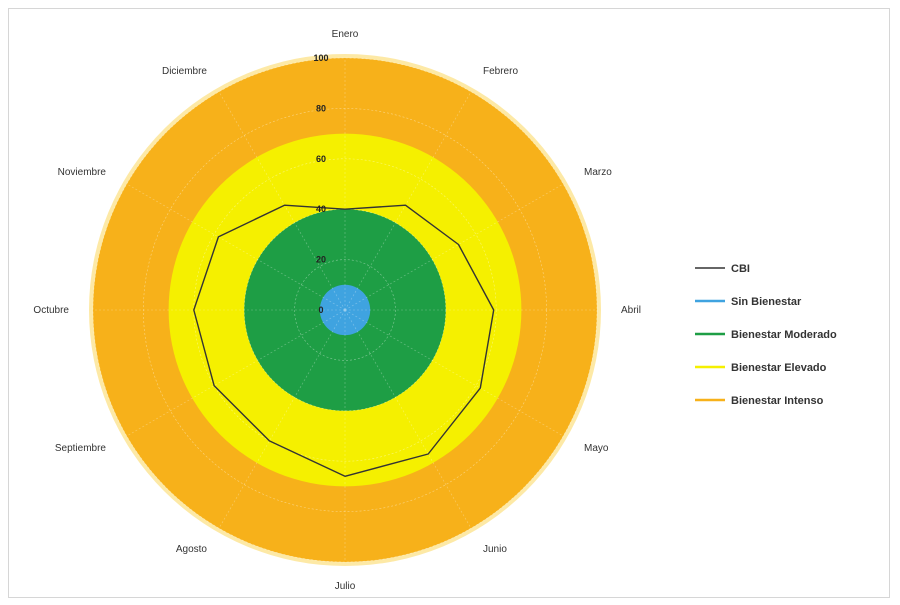  What do you see at coordinates (321, 260) in the screenshot?
I see `r-tick-label: 20` at bounding box center [321, 260].